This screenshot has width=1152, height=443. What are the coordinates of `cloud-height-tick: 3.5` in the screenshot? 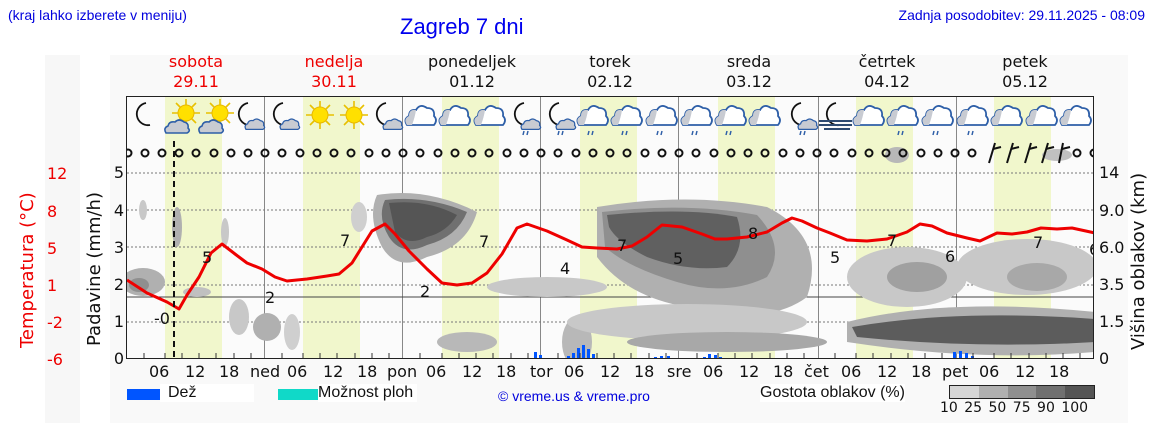 It's located at (1112, 284).